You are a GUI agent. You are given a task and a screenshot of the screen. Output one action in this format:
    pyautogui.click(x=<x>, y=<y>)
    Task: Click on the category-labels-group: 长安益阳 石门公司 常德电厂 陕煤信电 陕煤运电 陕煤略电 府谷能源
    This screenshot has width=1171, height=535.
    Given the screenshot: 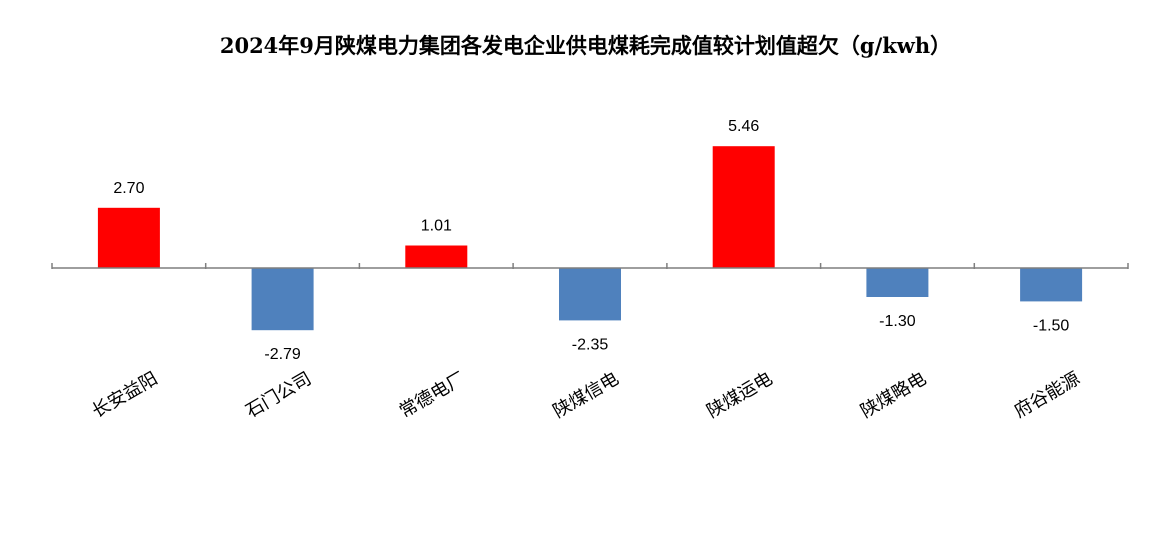 What is the action you would take?
    pyautogui.click(x=586, y=395)
    